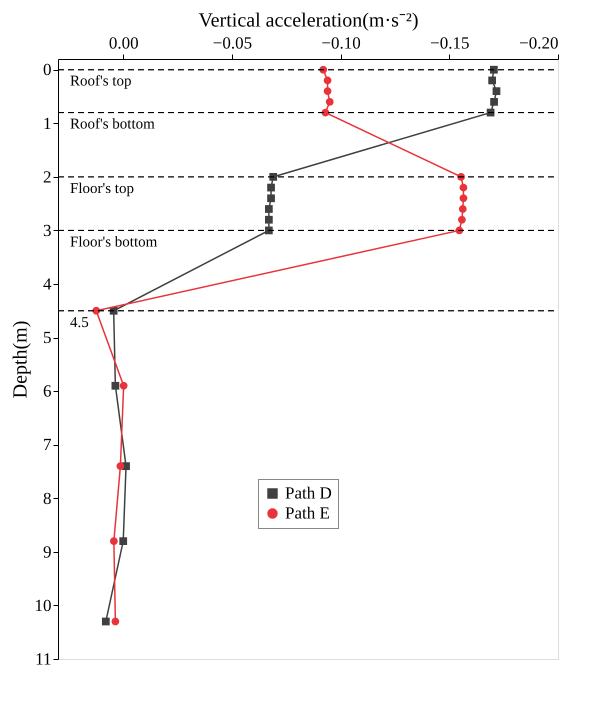 This screenshot has width=594, height=710. What do you see at coordinates (47, 338) in the screenshot?
I see `y-tick-label: 5` at bounding box center [47, 338].